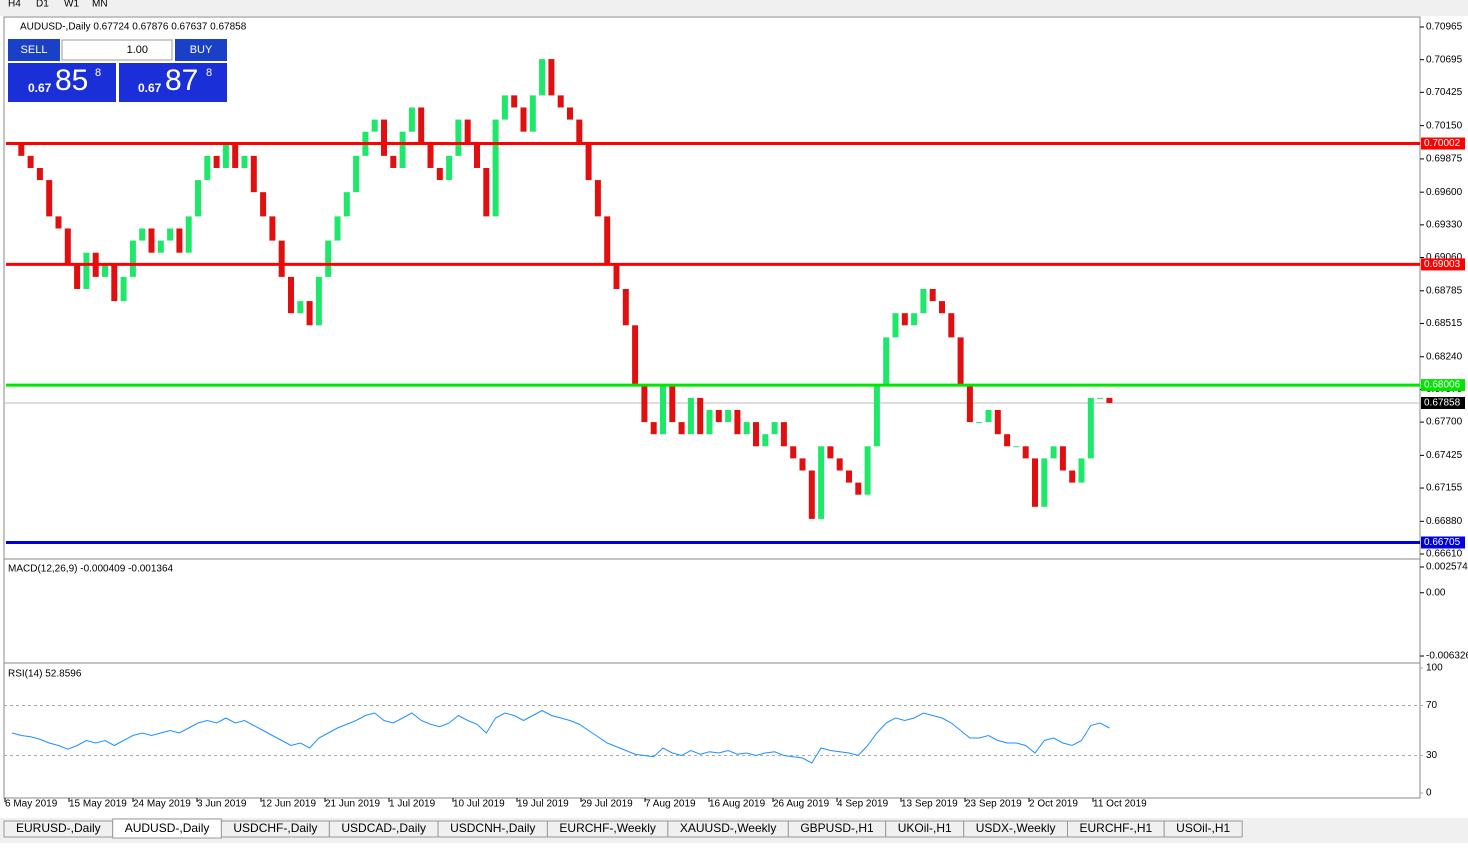 The height and width of the screenshot is (848, 1468). Describe the element at coordinates (607, 828) in the screenshot. I see `tab-label: EURCHF-,Weekly` at that location.